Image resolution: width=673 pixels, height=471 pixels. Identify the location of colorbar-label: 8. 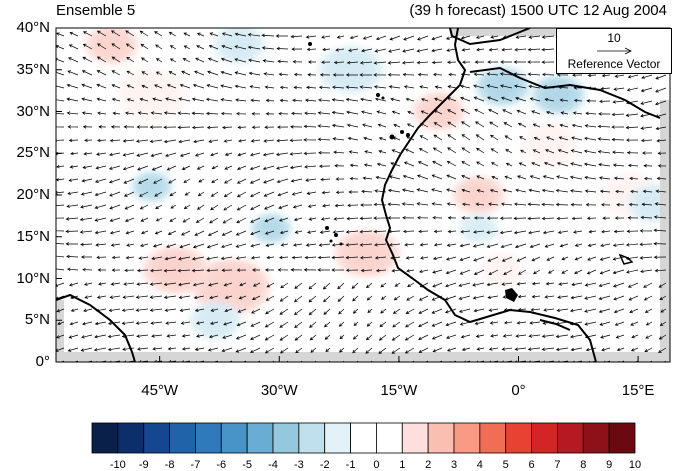
(583, 465).